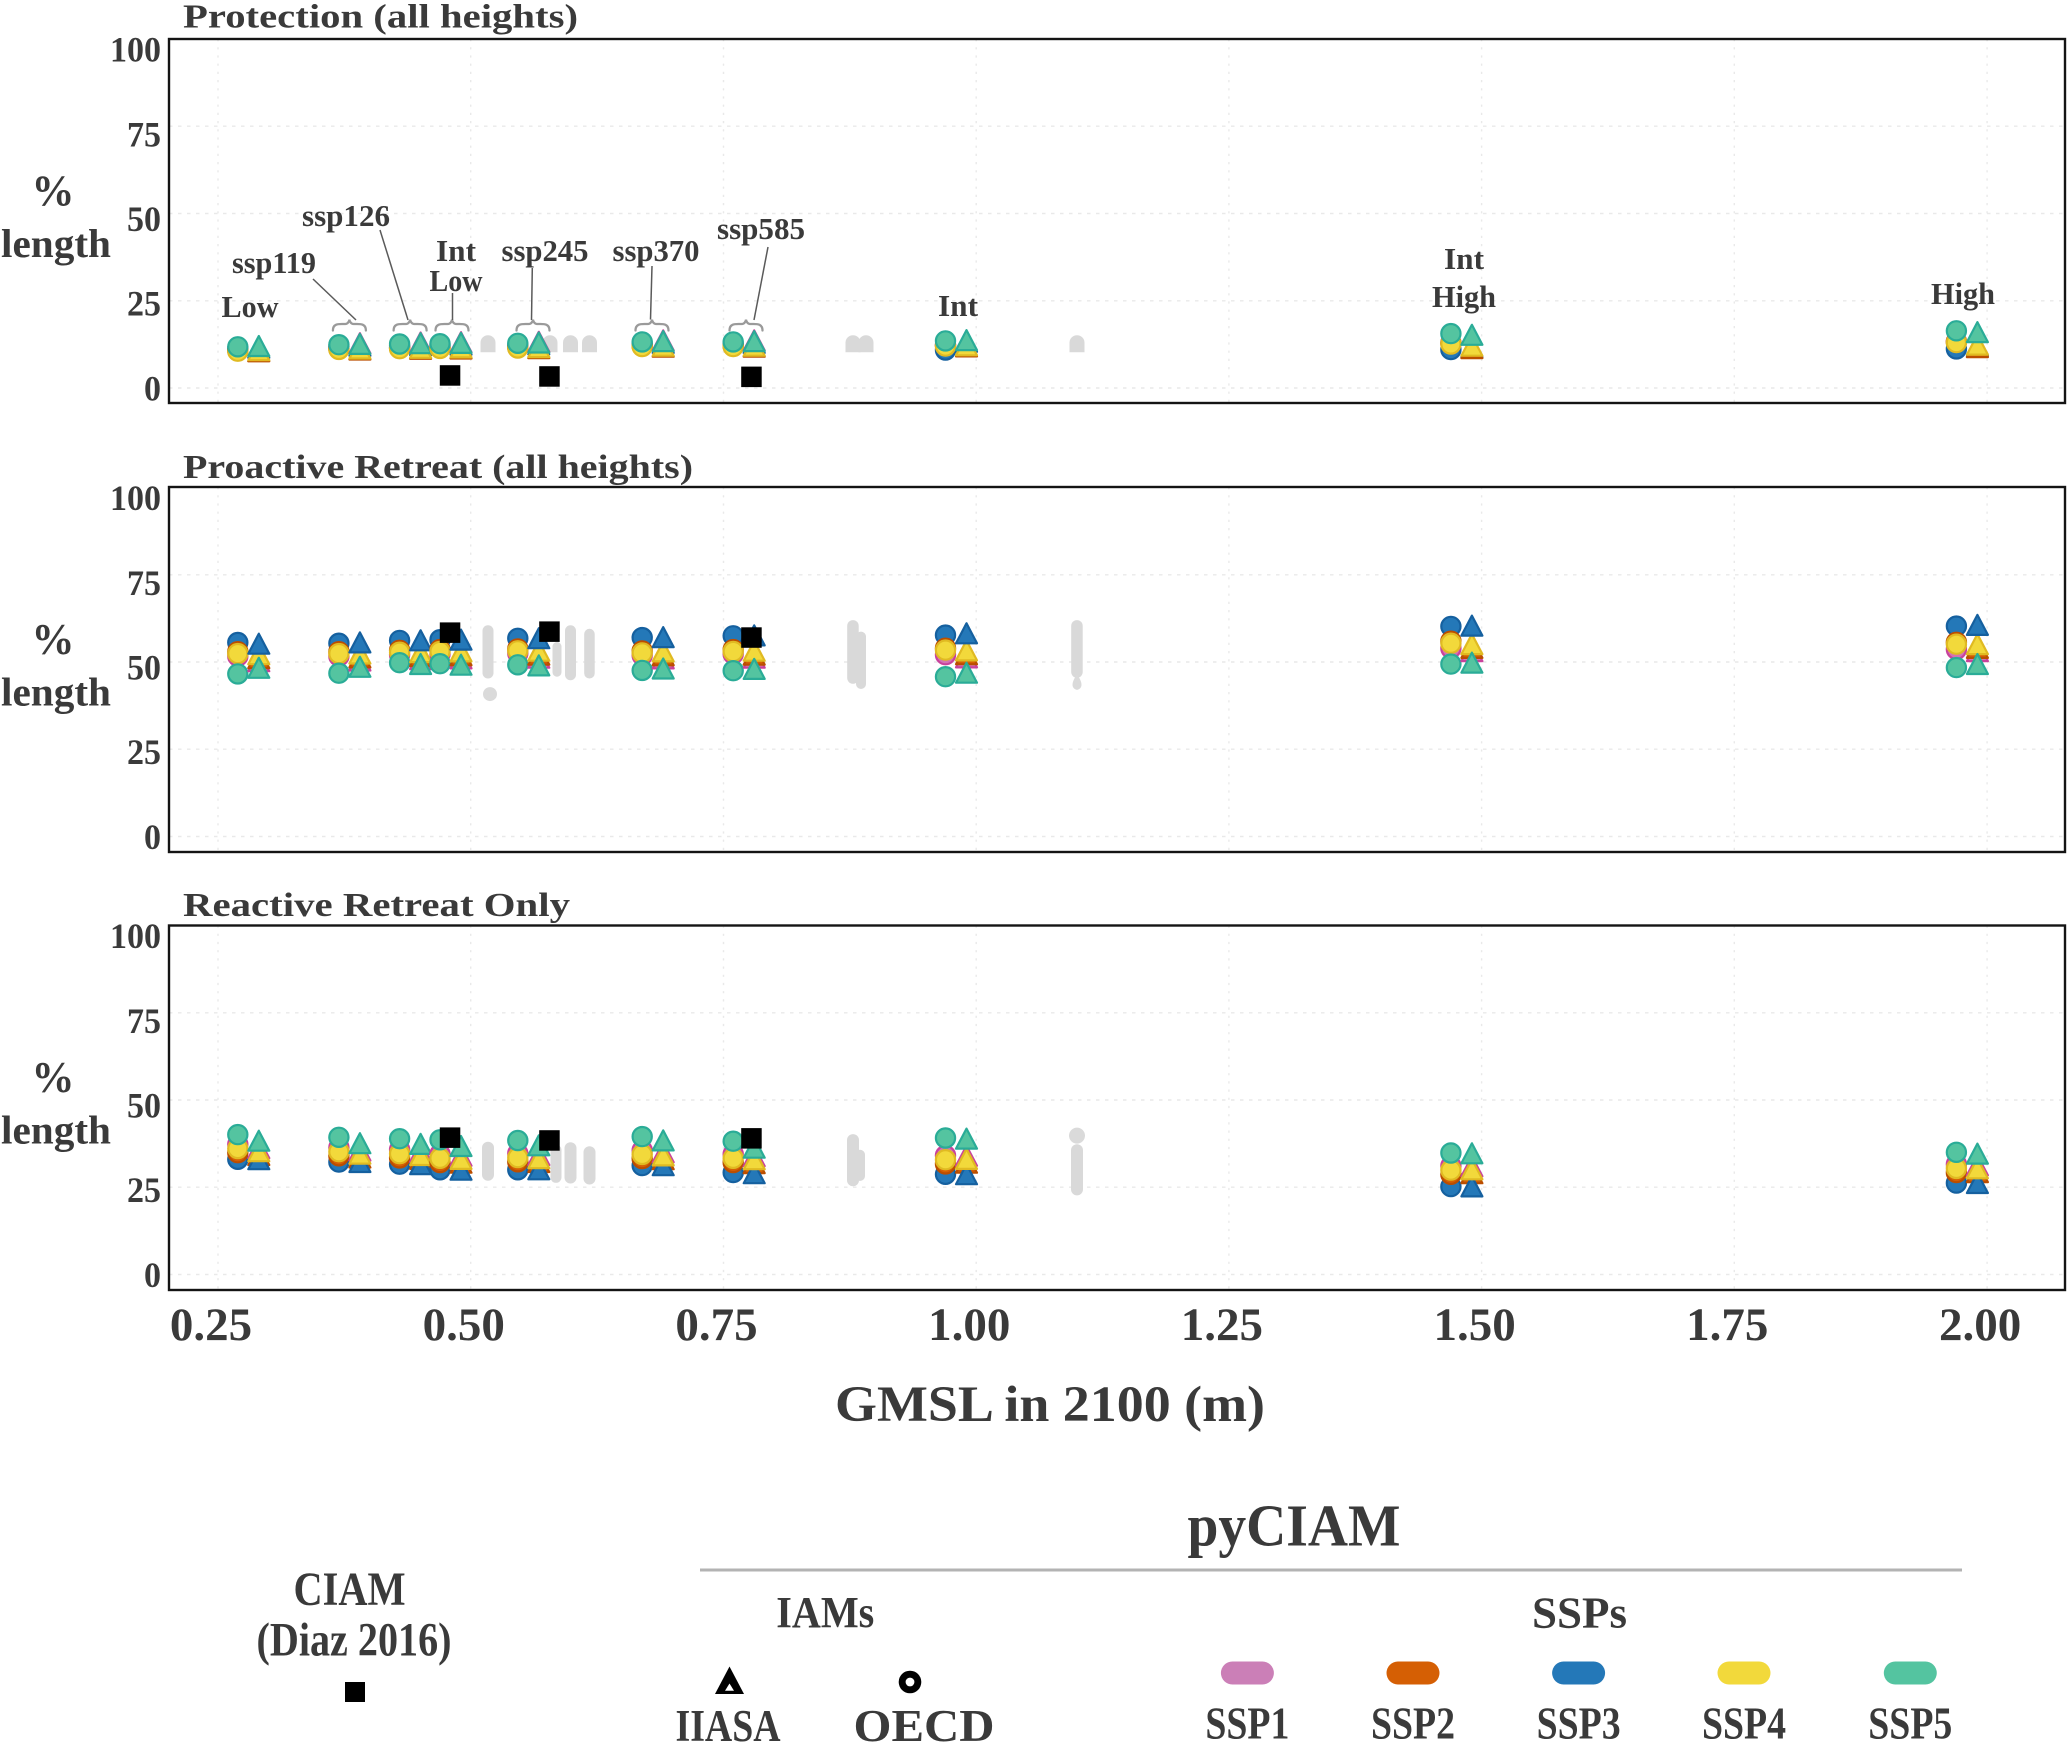 Image resolution: width=2067 pixels, height=1746 pixels. I want to click on svg-text: 0.75, so click(716, 1325).